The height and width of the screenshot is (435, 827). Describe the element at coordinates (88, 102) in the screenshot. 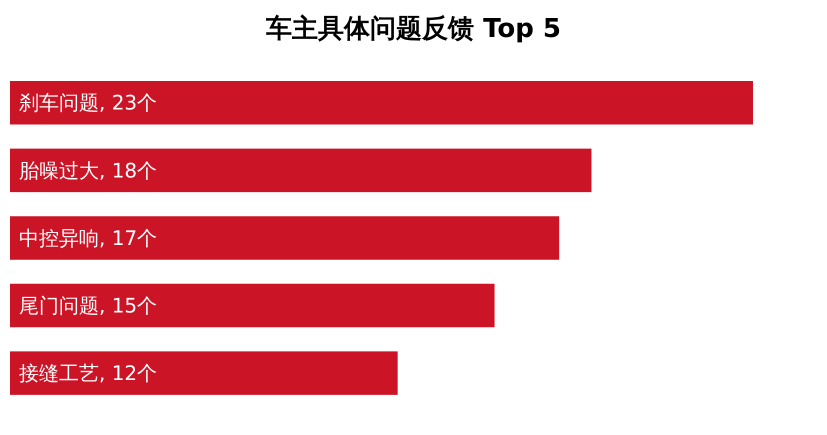

I see `data-label: 刹车问题, 23个` at that location.